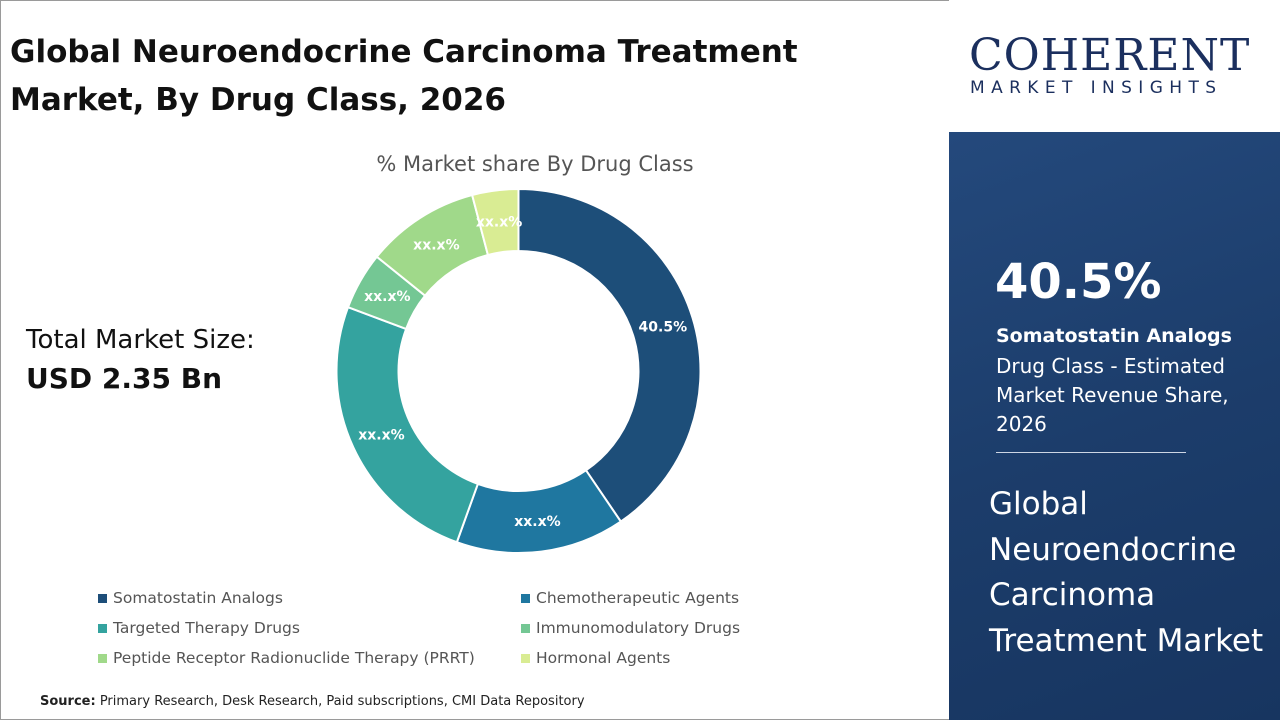 This screenshot has width=1280, height=720. I want to click on source-label: Source:, so click(68, 701).